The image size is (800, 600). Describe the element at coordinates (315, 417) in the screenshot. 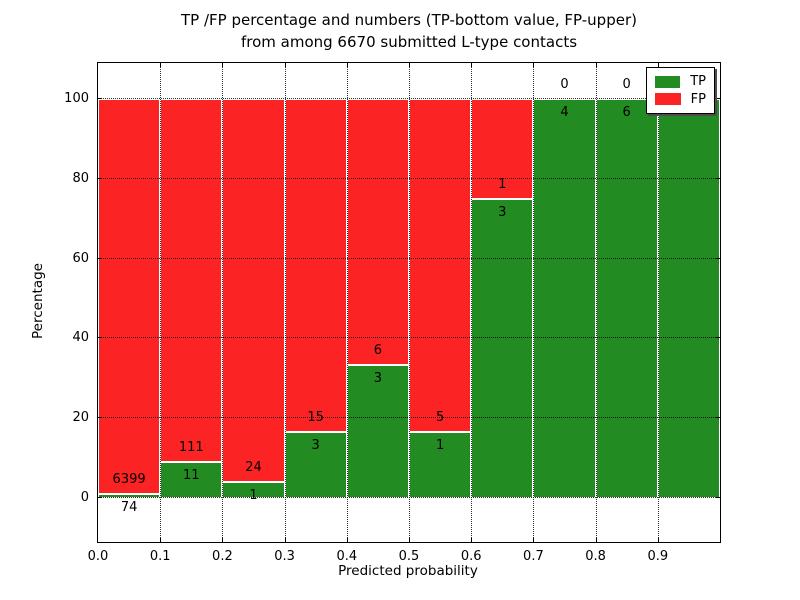

I see `bar-label-fp: 15` at that location.